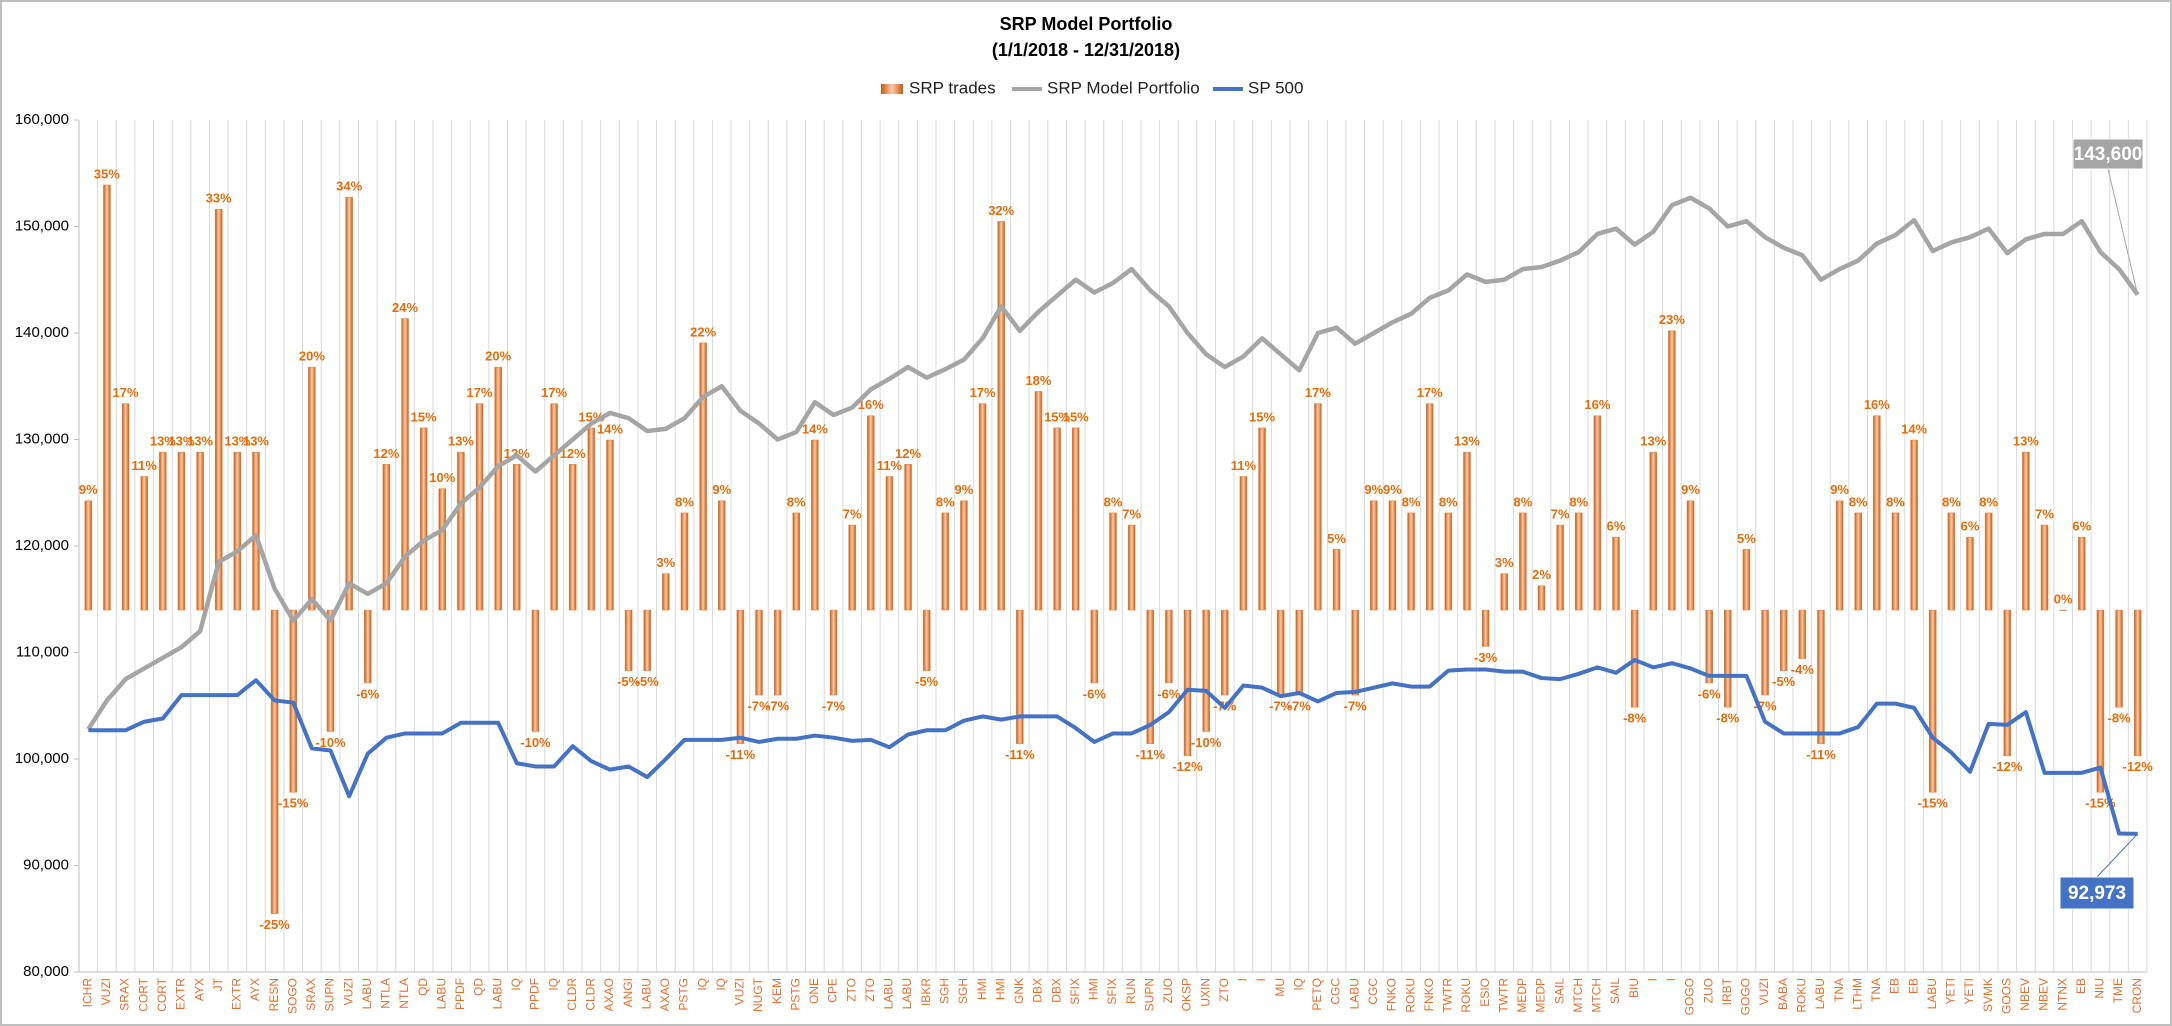 The image size is (2172, 1026). I want to click on data-label: 20%, so click(498, 356).